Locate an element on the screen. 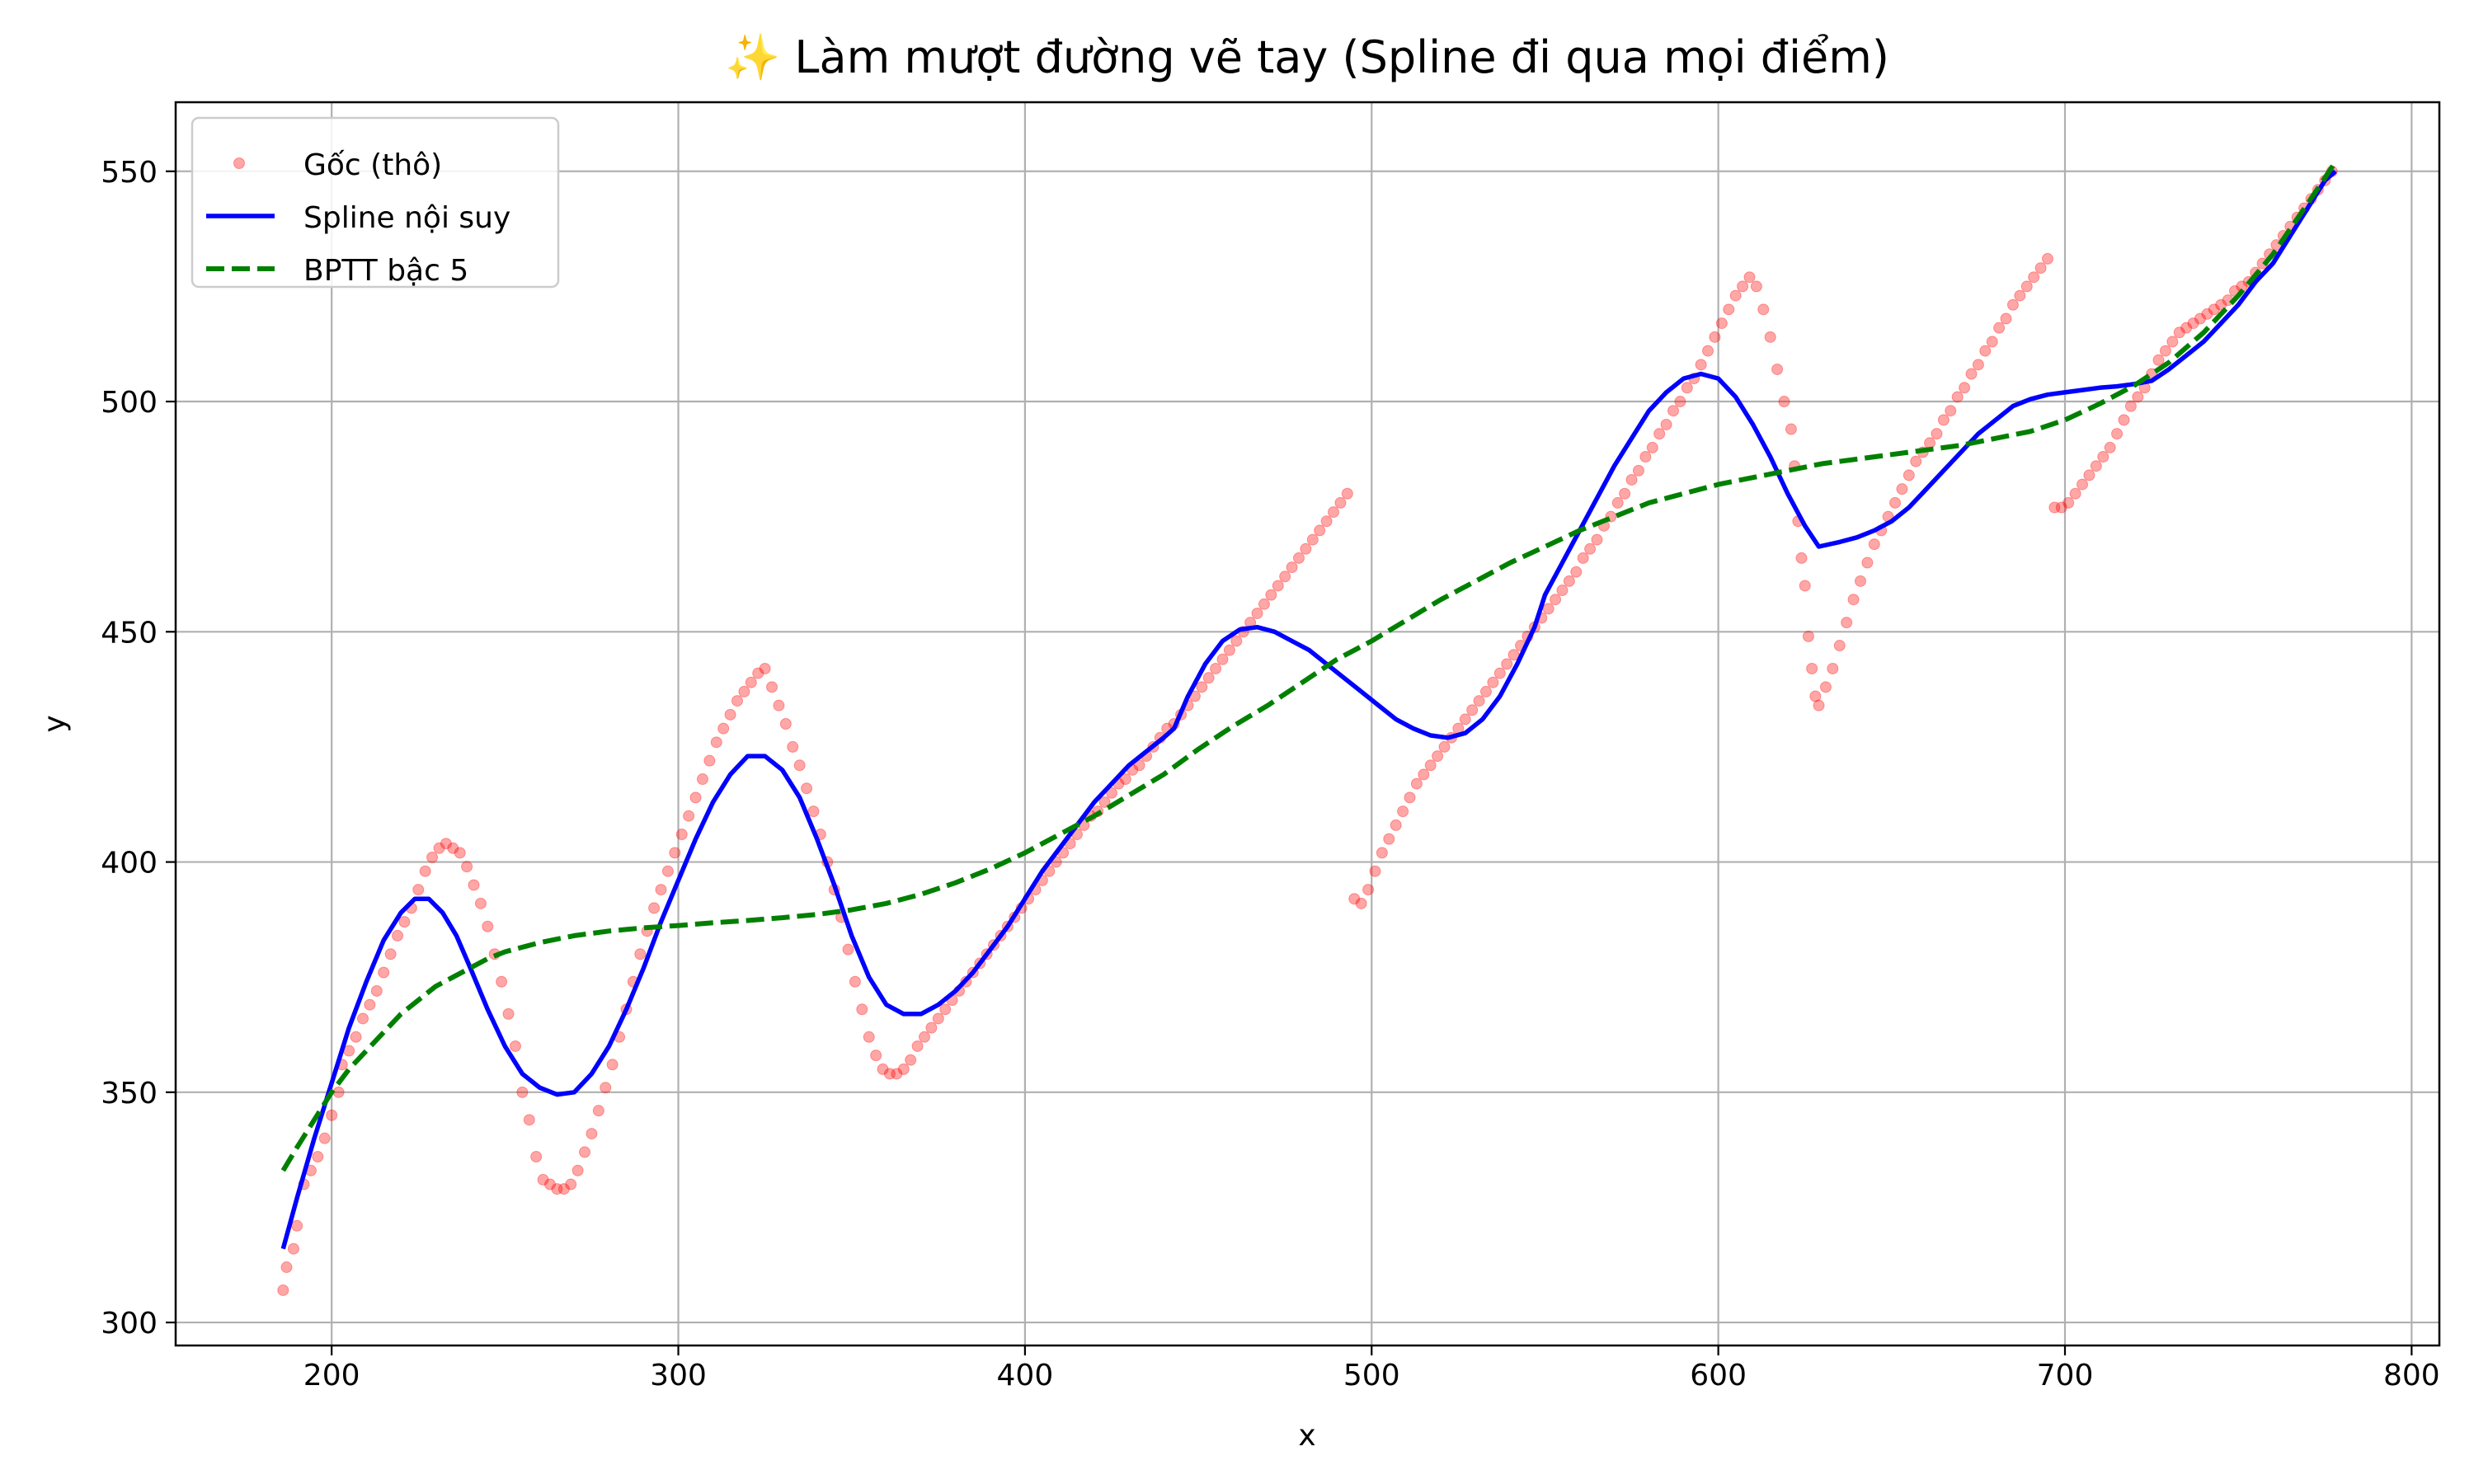  y-tick-label: 500 is located at coordinates (129, 403).